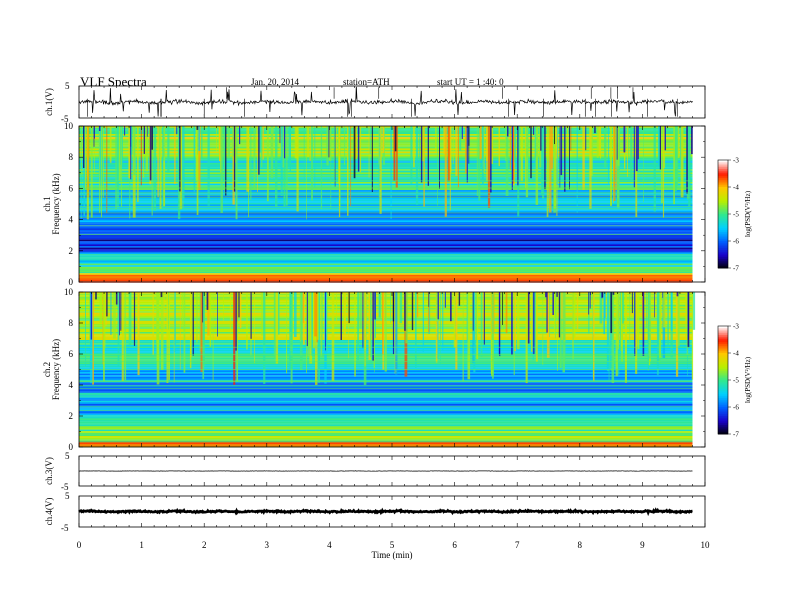  What do you see at coordinates (47, 369) in the screenshot?
I see `ch2-spectrogram-ylabel-0: ch.2` at bounding box center [47, 369].